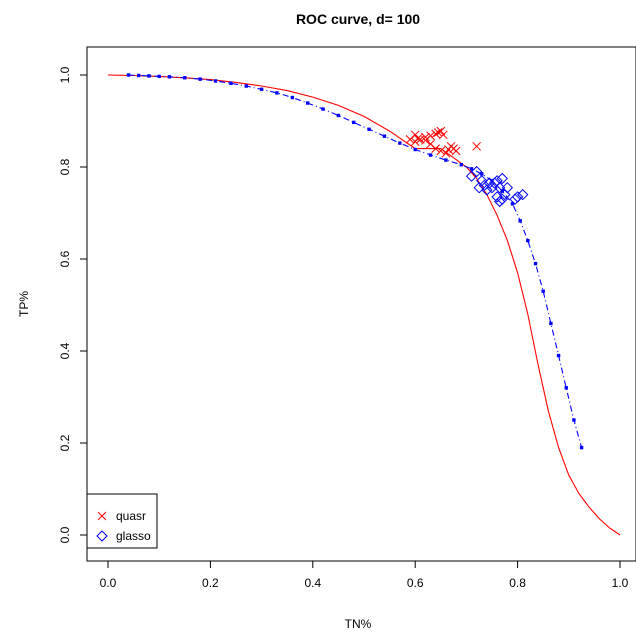 The image size is (636, 633). I want to click on x-tick-label: 1.0, so click(620, 583).